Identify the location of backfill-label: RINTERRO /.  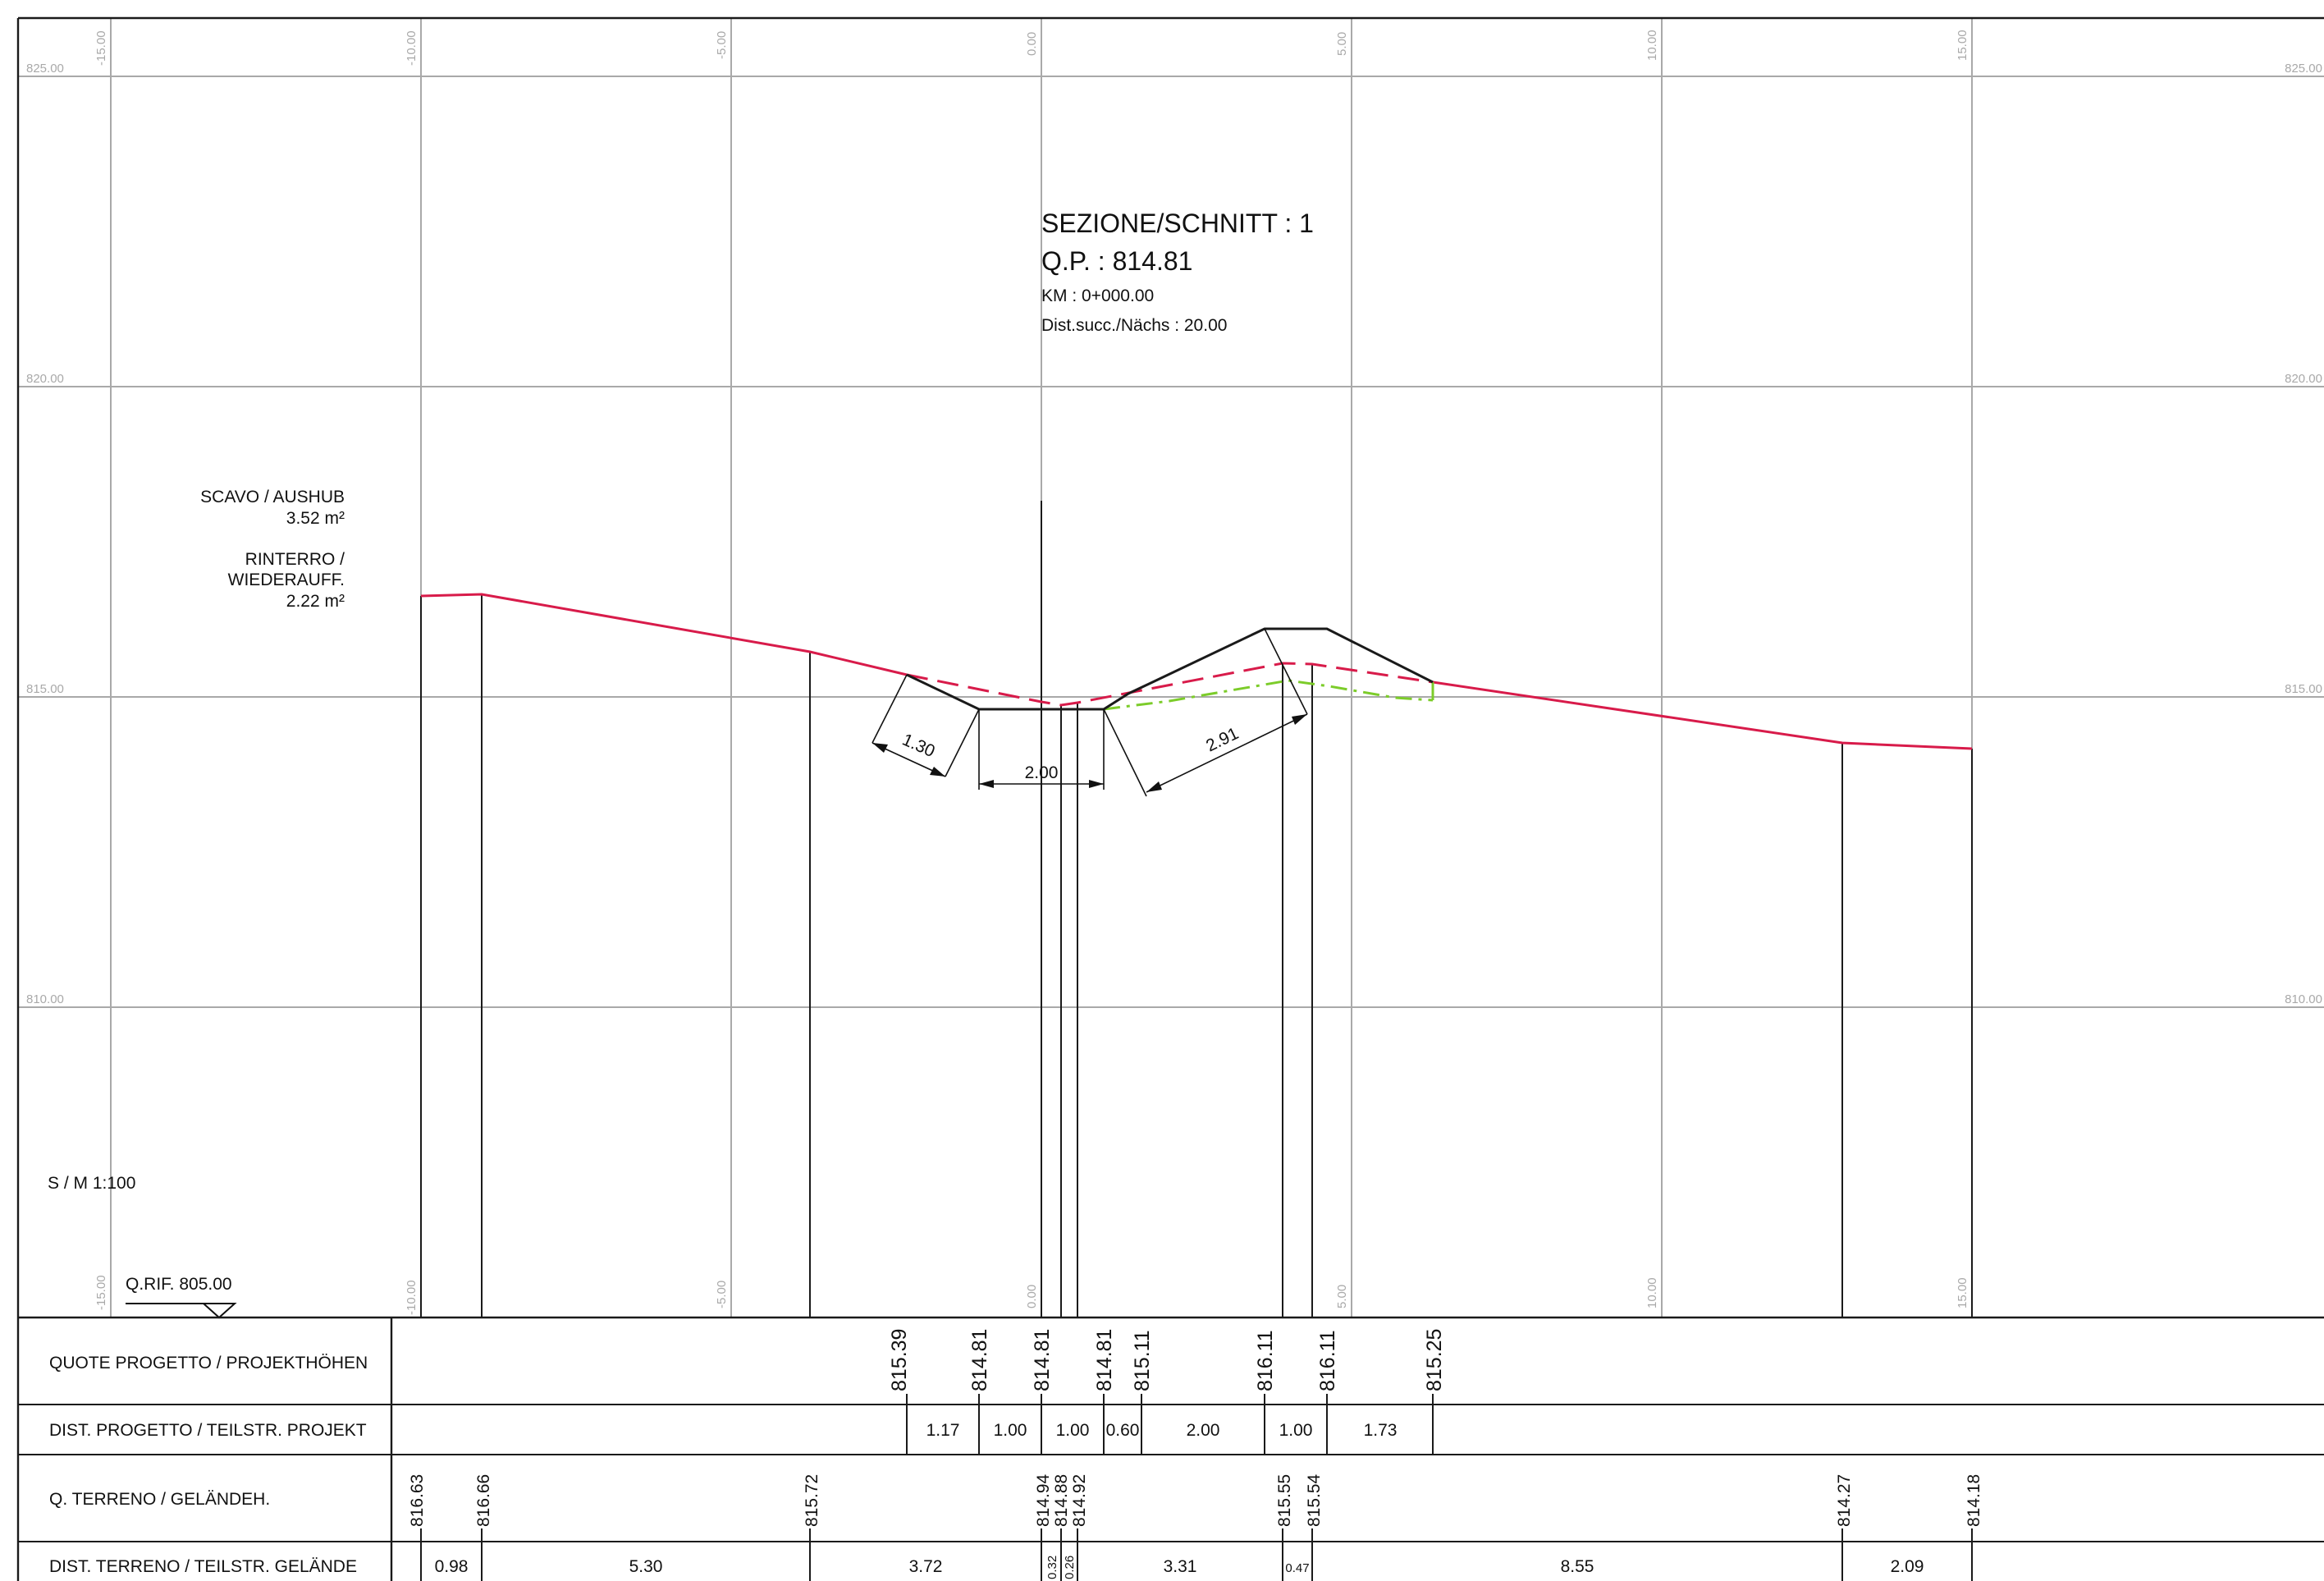
(295, 559).